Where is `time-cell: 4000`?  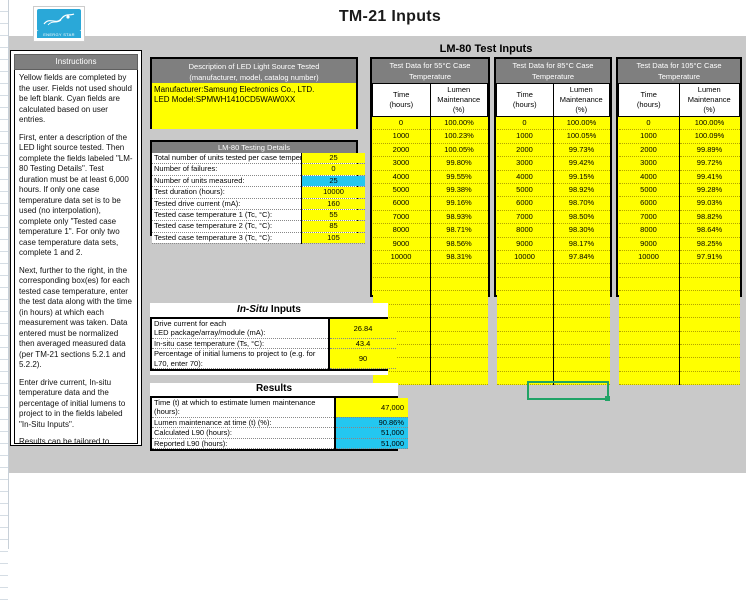
time-cell: 4000 is located at coordinates (649, 177).